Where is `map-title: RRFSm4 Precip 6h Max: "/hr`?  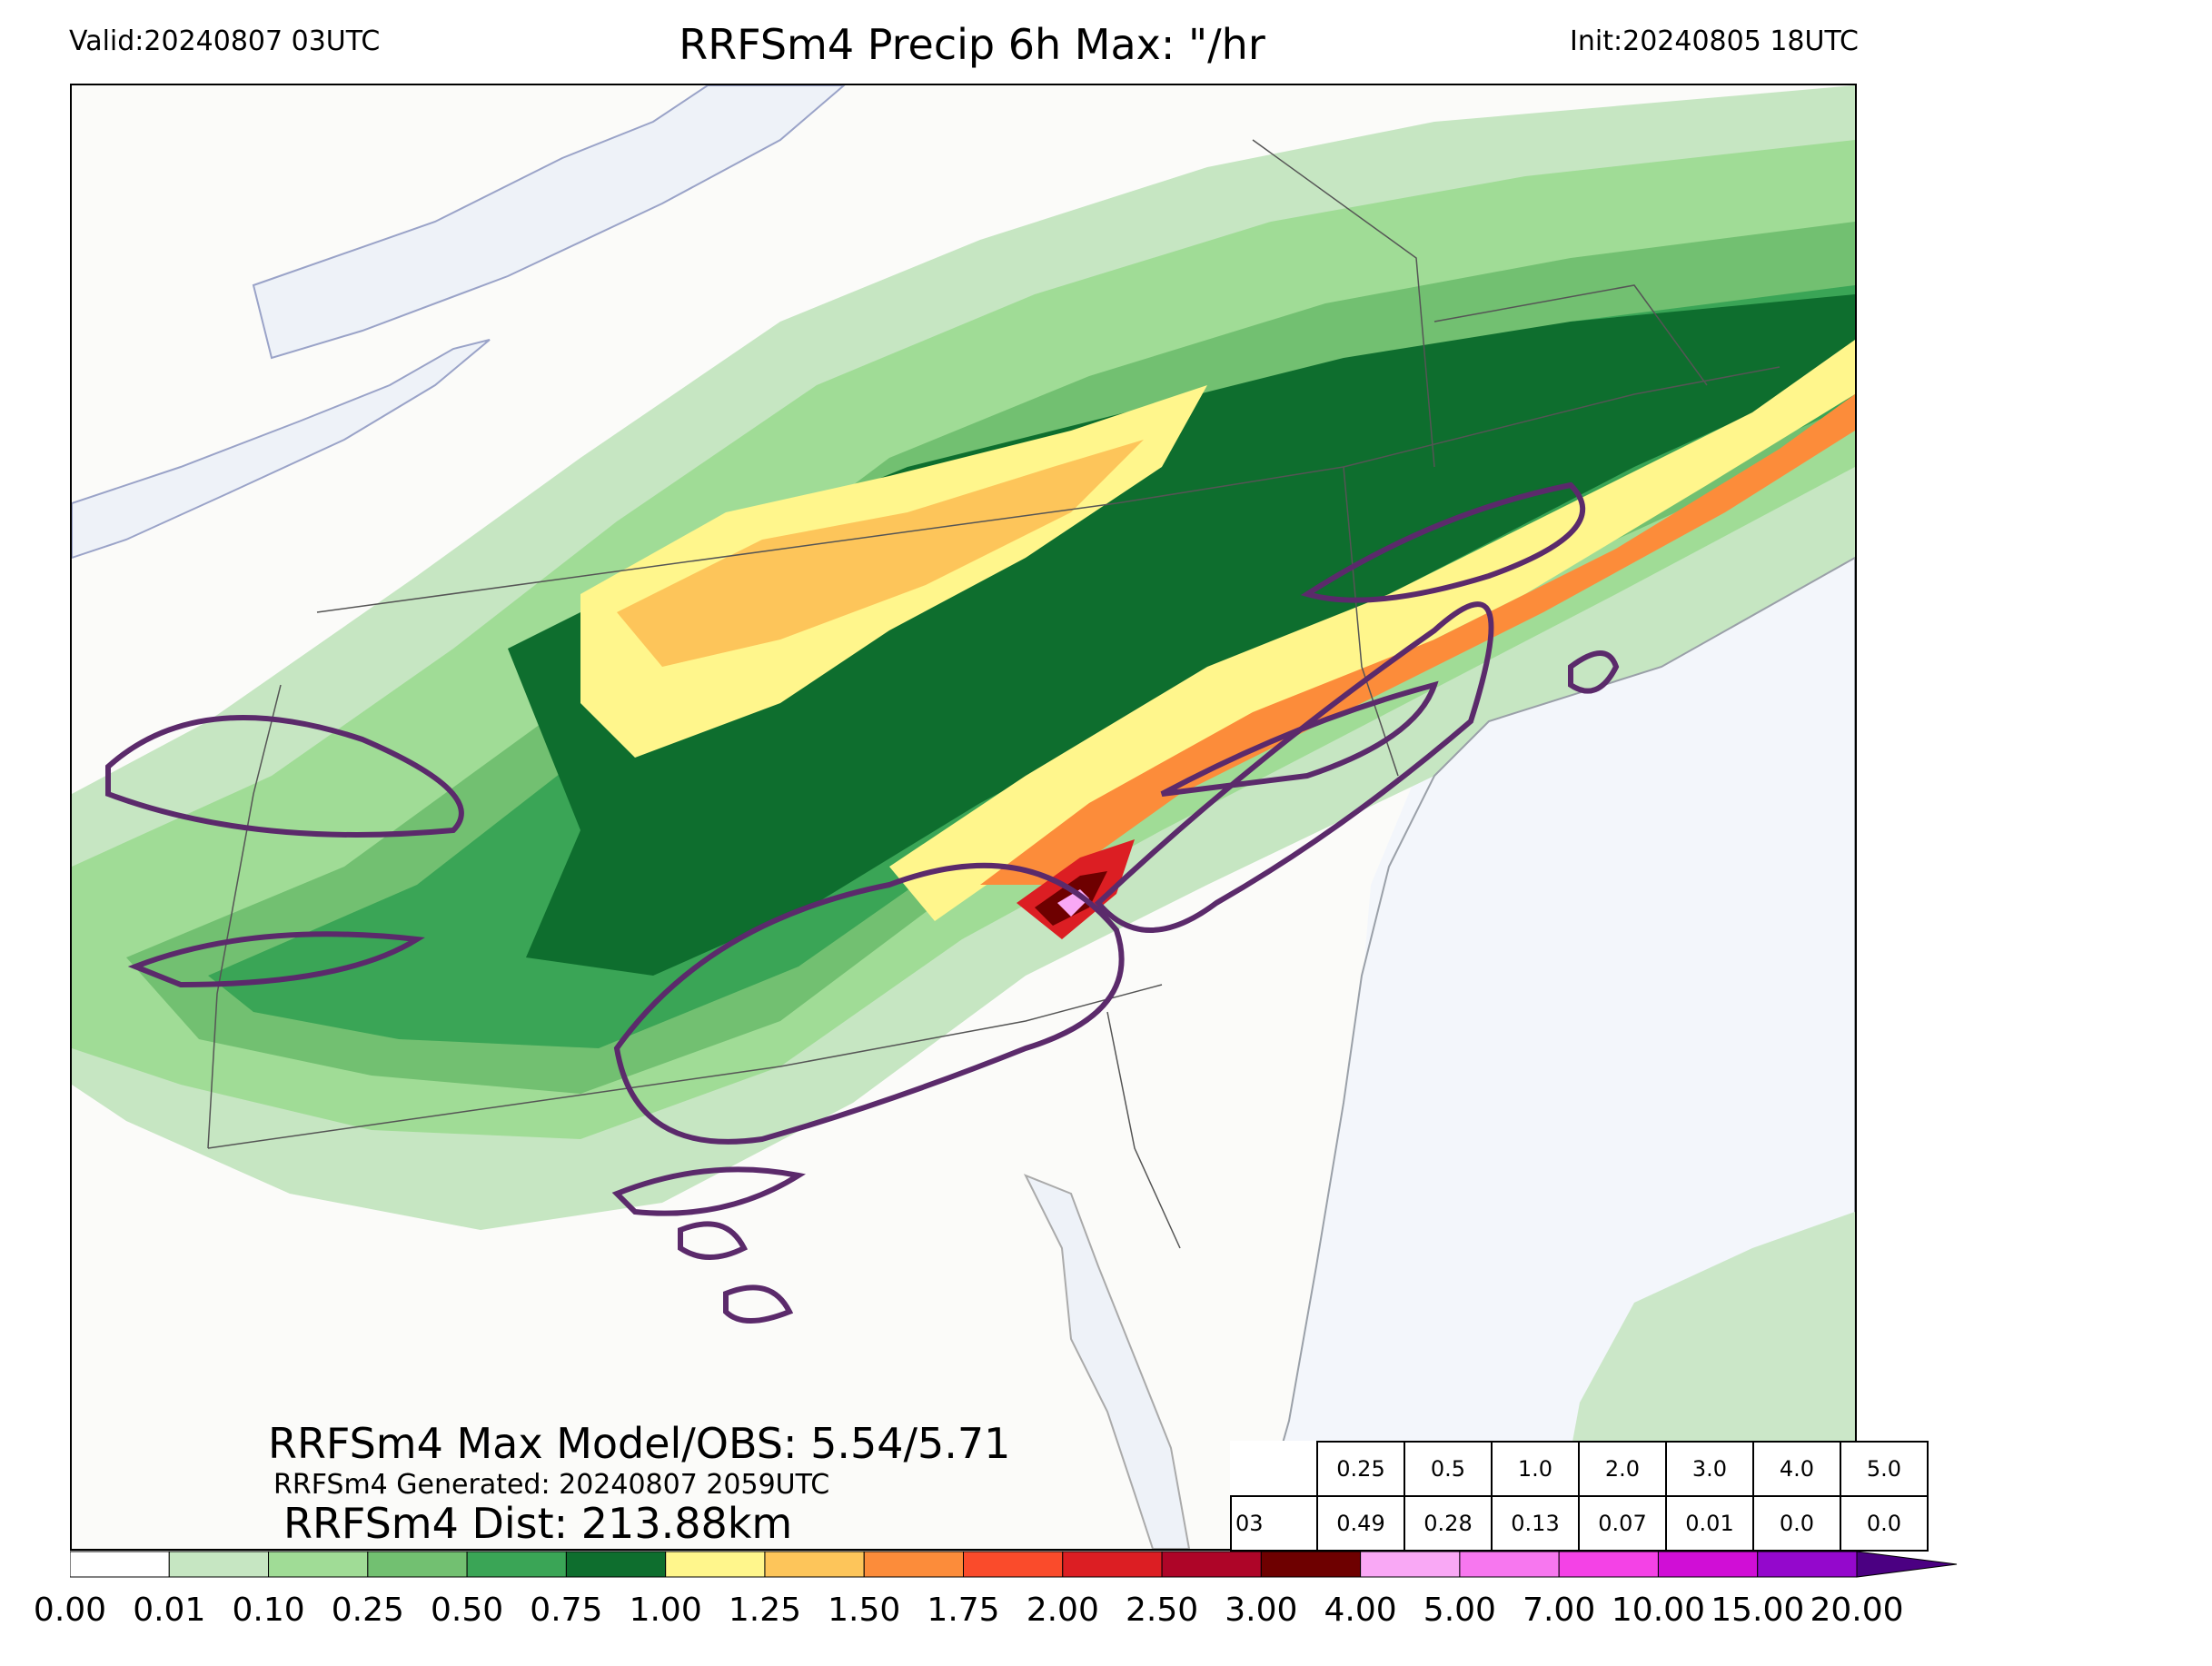
map-title: RRFSm4 Precip 6h Max: "/hr is located at coordinates (972, 44).